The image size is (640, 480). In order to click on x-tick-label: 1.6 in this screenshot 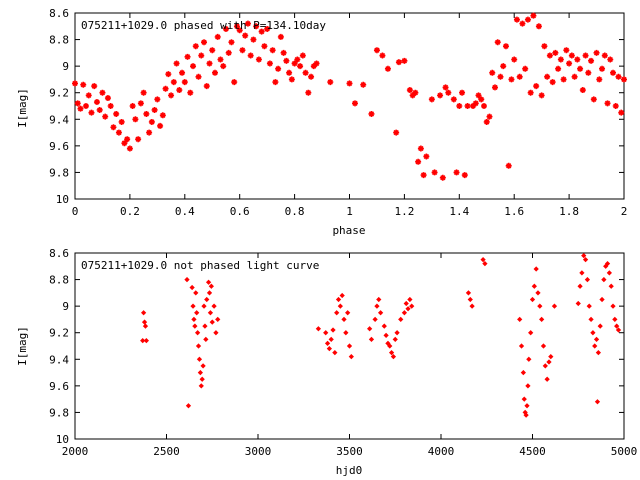, I will do `click(514, 211)`.